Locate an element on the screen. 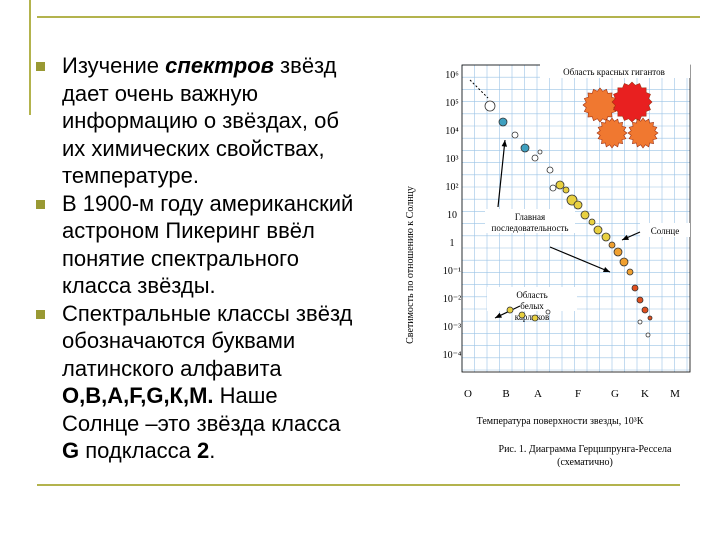 Image resolution: width=720 pixels, height=540 pixels. text-run: латинского алфавита is located at coordinates (172, 368).